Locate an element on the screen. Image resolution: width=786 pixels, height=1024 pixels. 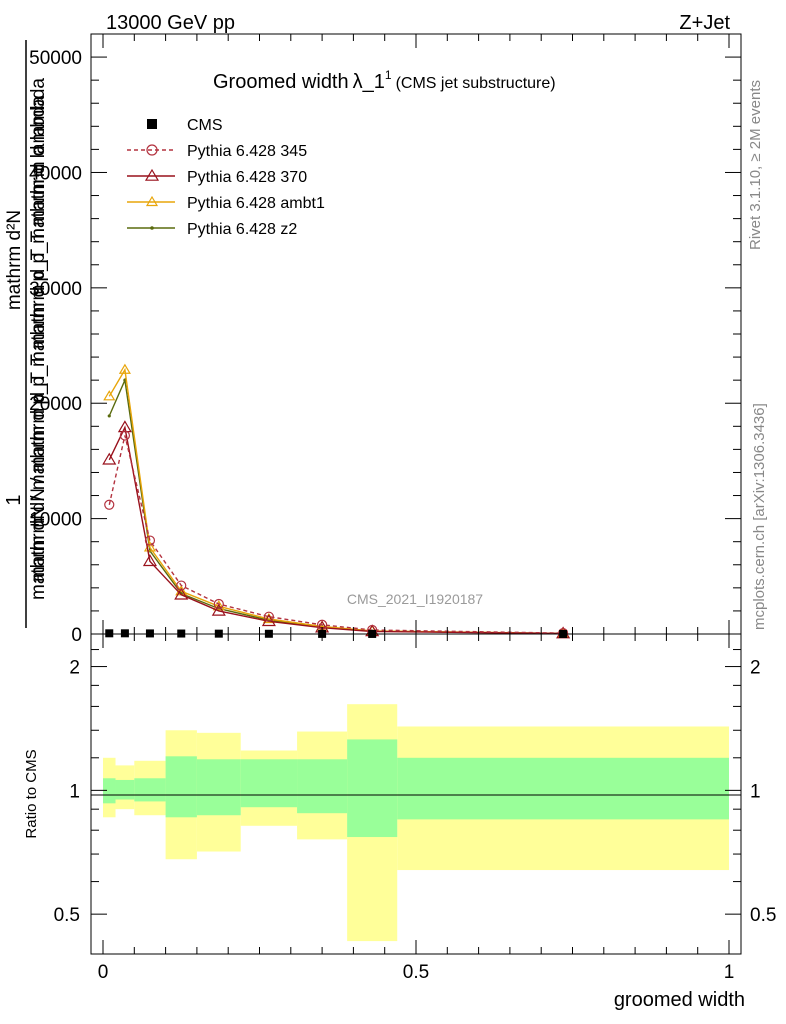
ylabel-numer: 1 is located at coordinates (14, 499).